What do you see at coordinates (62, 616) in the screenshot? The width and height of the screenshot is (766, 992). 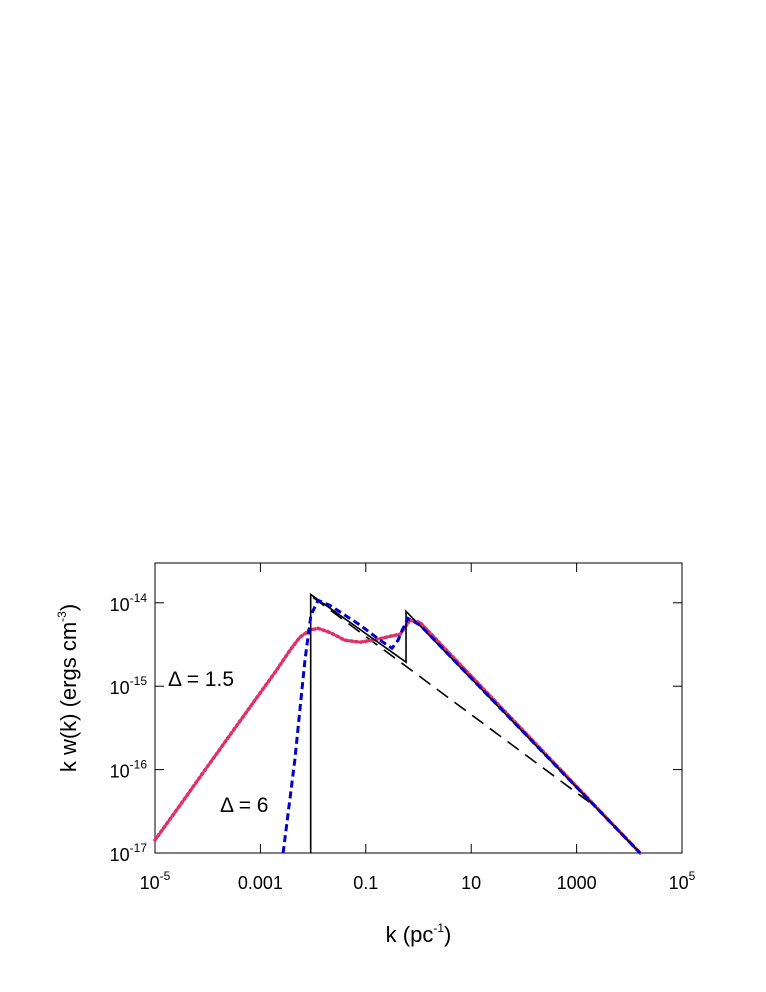 I see `y-axis-title-exponent: -3` at bounding box center [62, 616].